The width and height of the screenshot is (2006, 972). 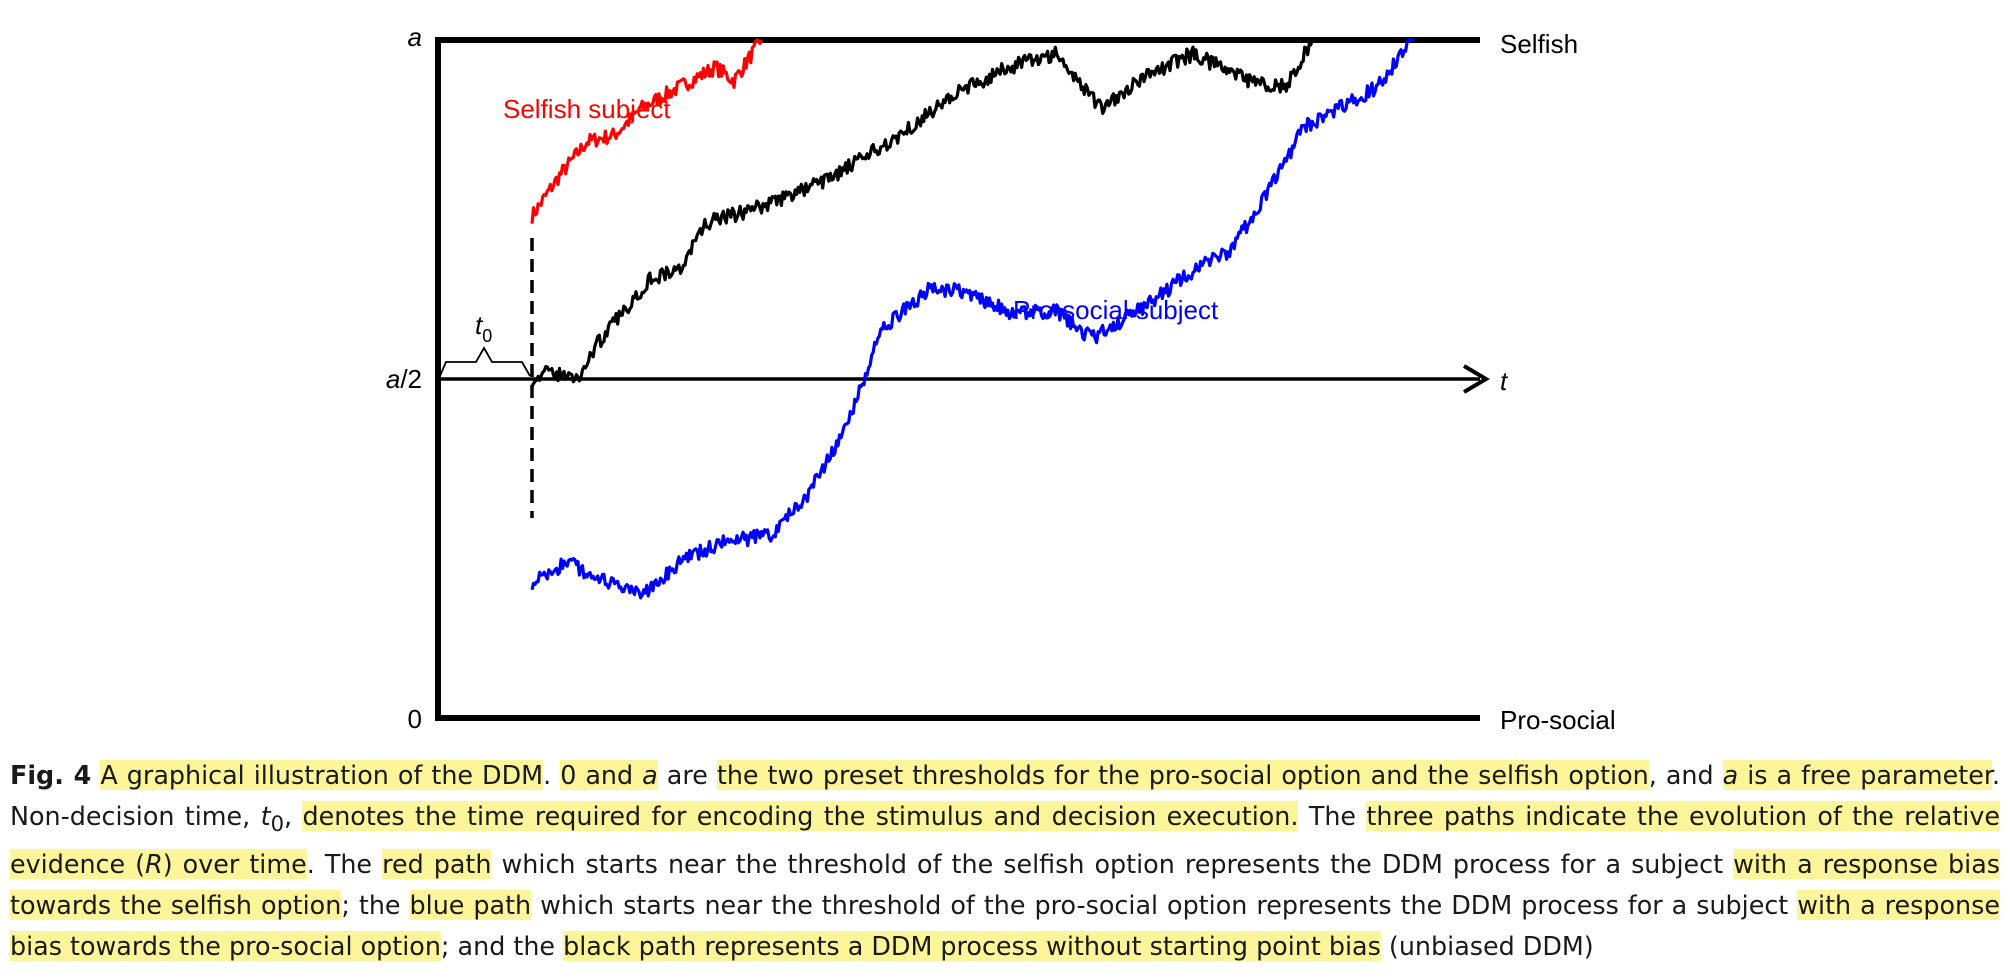 I want to click on caption-highlight: blue path, so click(x=470, y=905).